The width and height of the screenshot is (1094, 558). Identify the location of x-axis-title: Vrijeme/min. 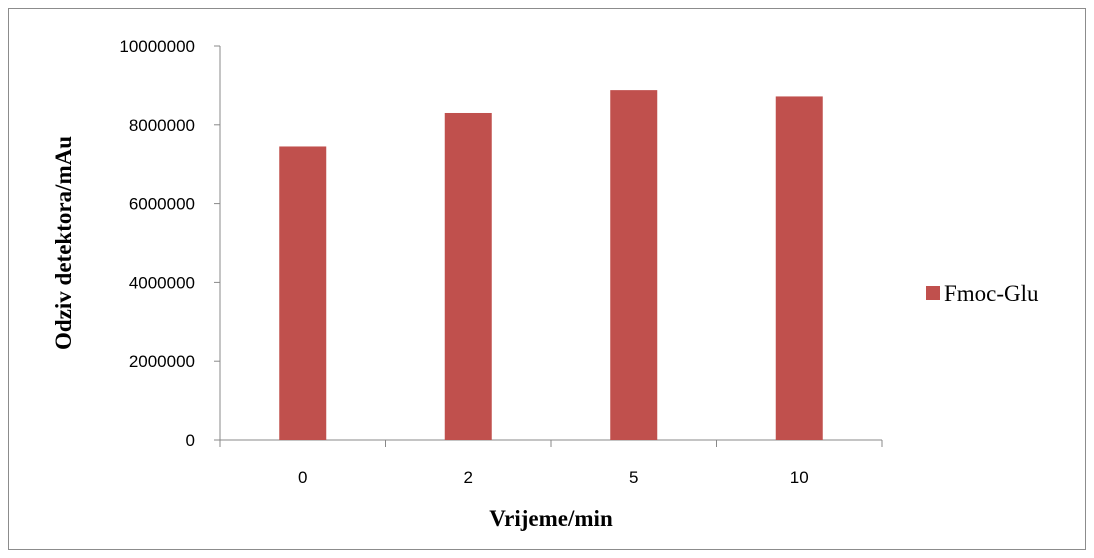
(551, 518).